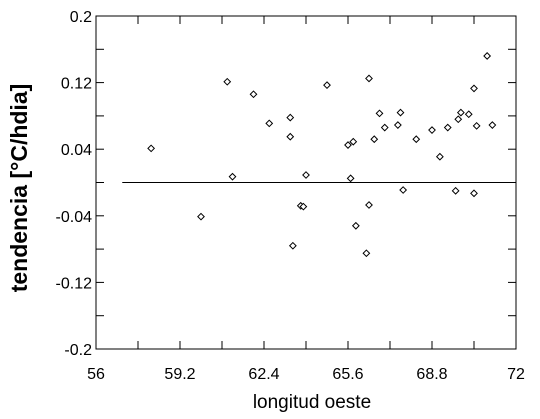  What do you see at coordinates (312, 402) in the screenshot?
I see `x-axis-title: longitud oeste` at bounding box center [312, 402].